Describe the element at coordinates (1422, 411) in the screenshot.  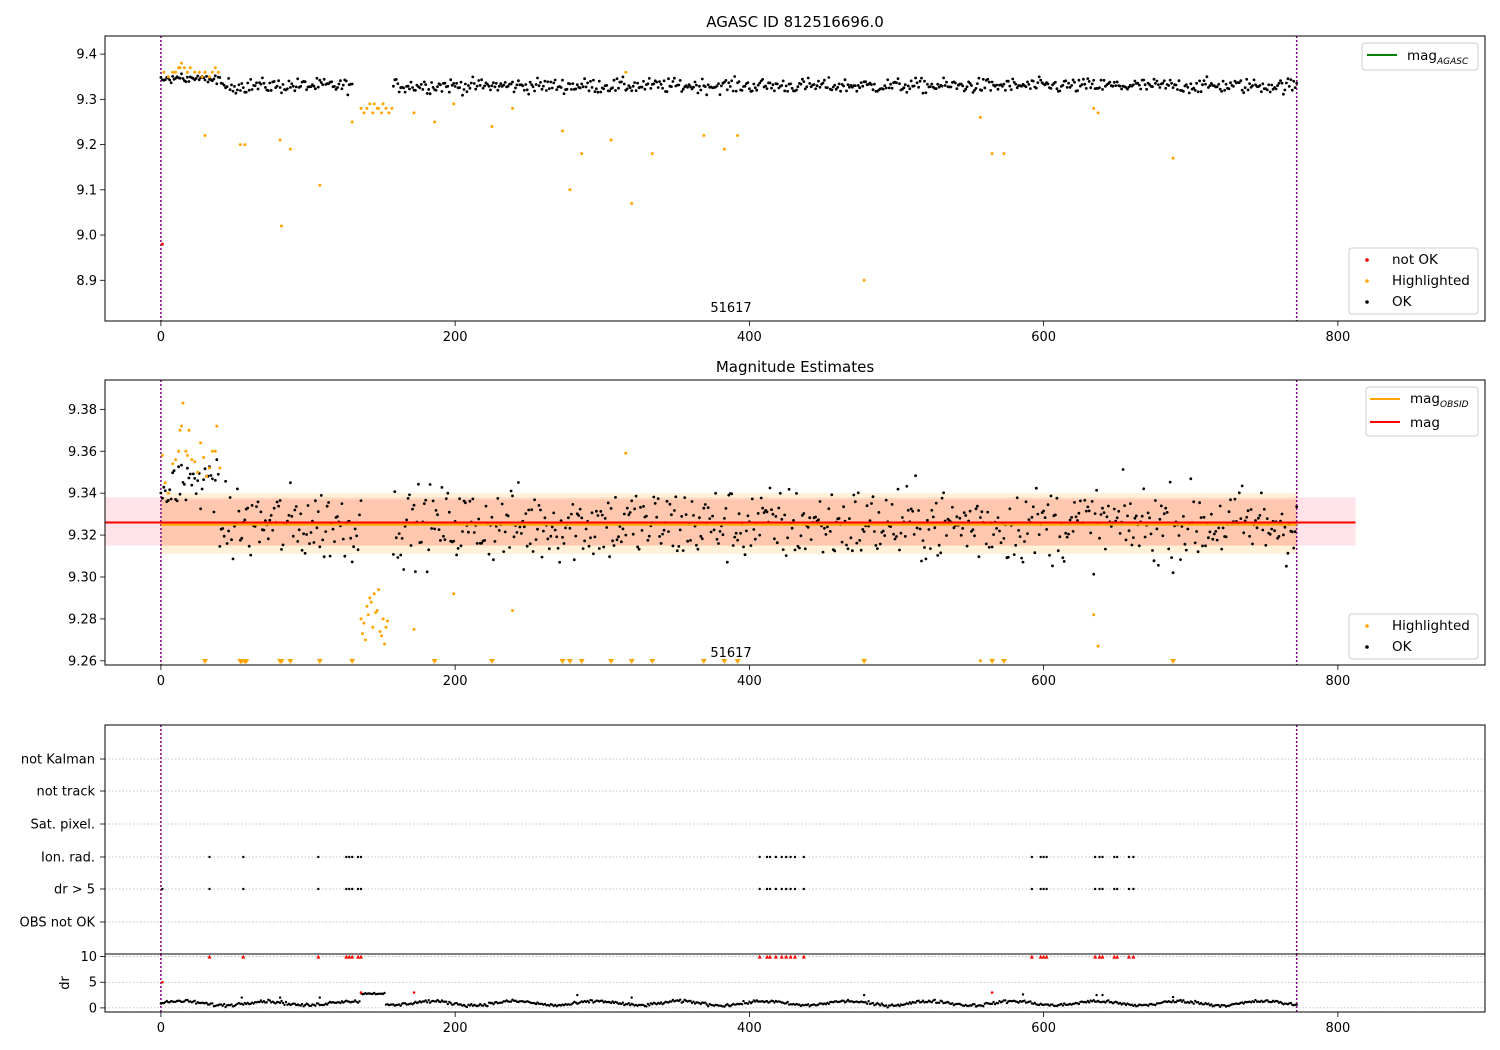
I see `legend-magnitude-top: magOBSID mag` at that location.